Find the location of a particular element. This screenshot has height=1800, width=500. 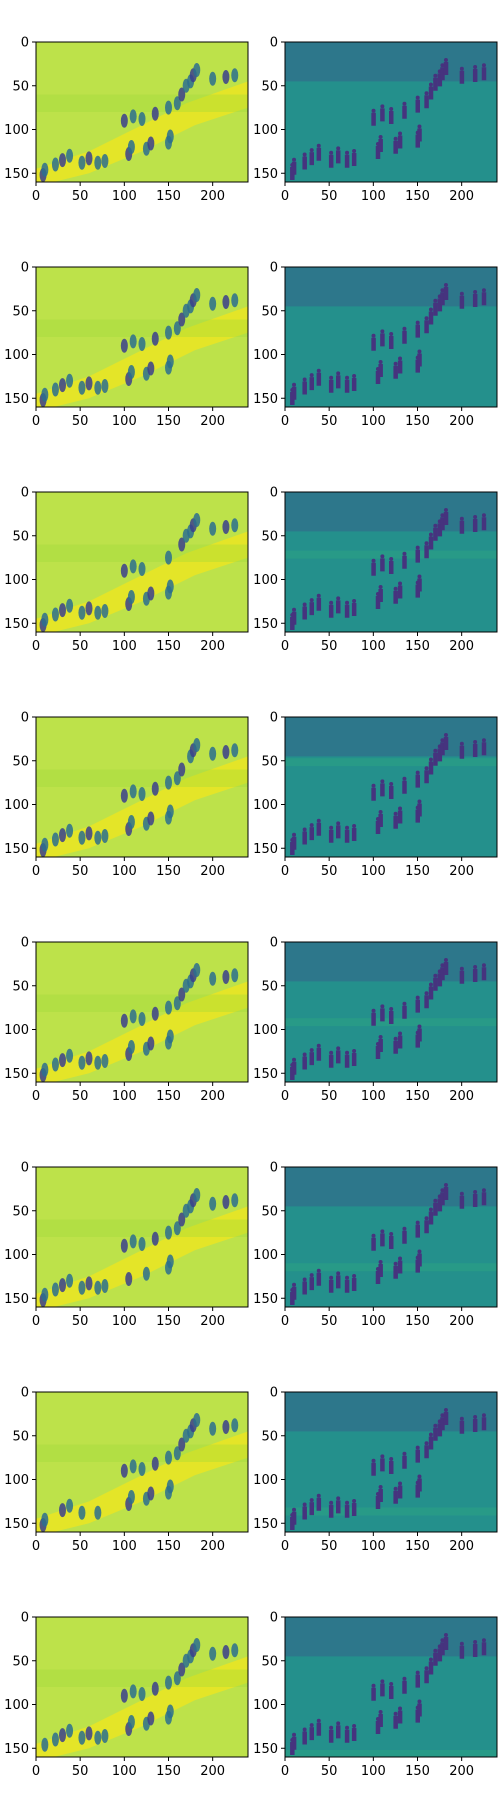

panel-r1-c1: 0 50 100 150 200 0 50 100 150 is located at coordinates (126, 120).